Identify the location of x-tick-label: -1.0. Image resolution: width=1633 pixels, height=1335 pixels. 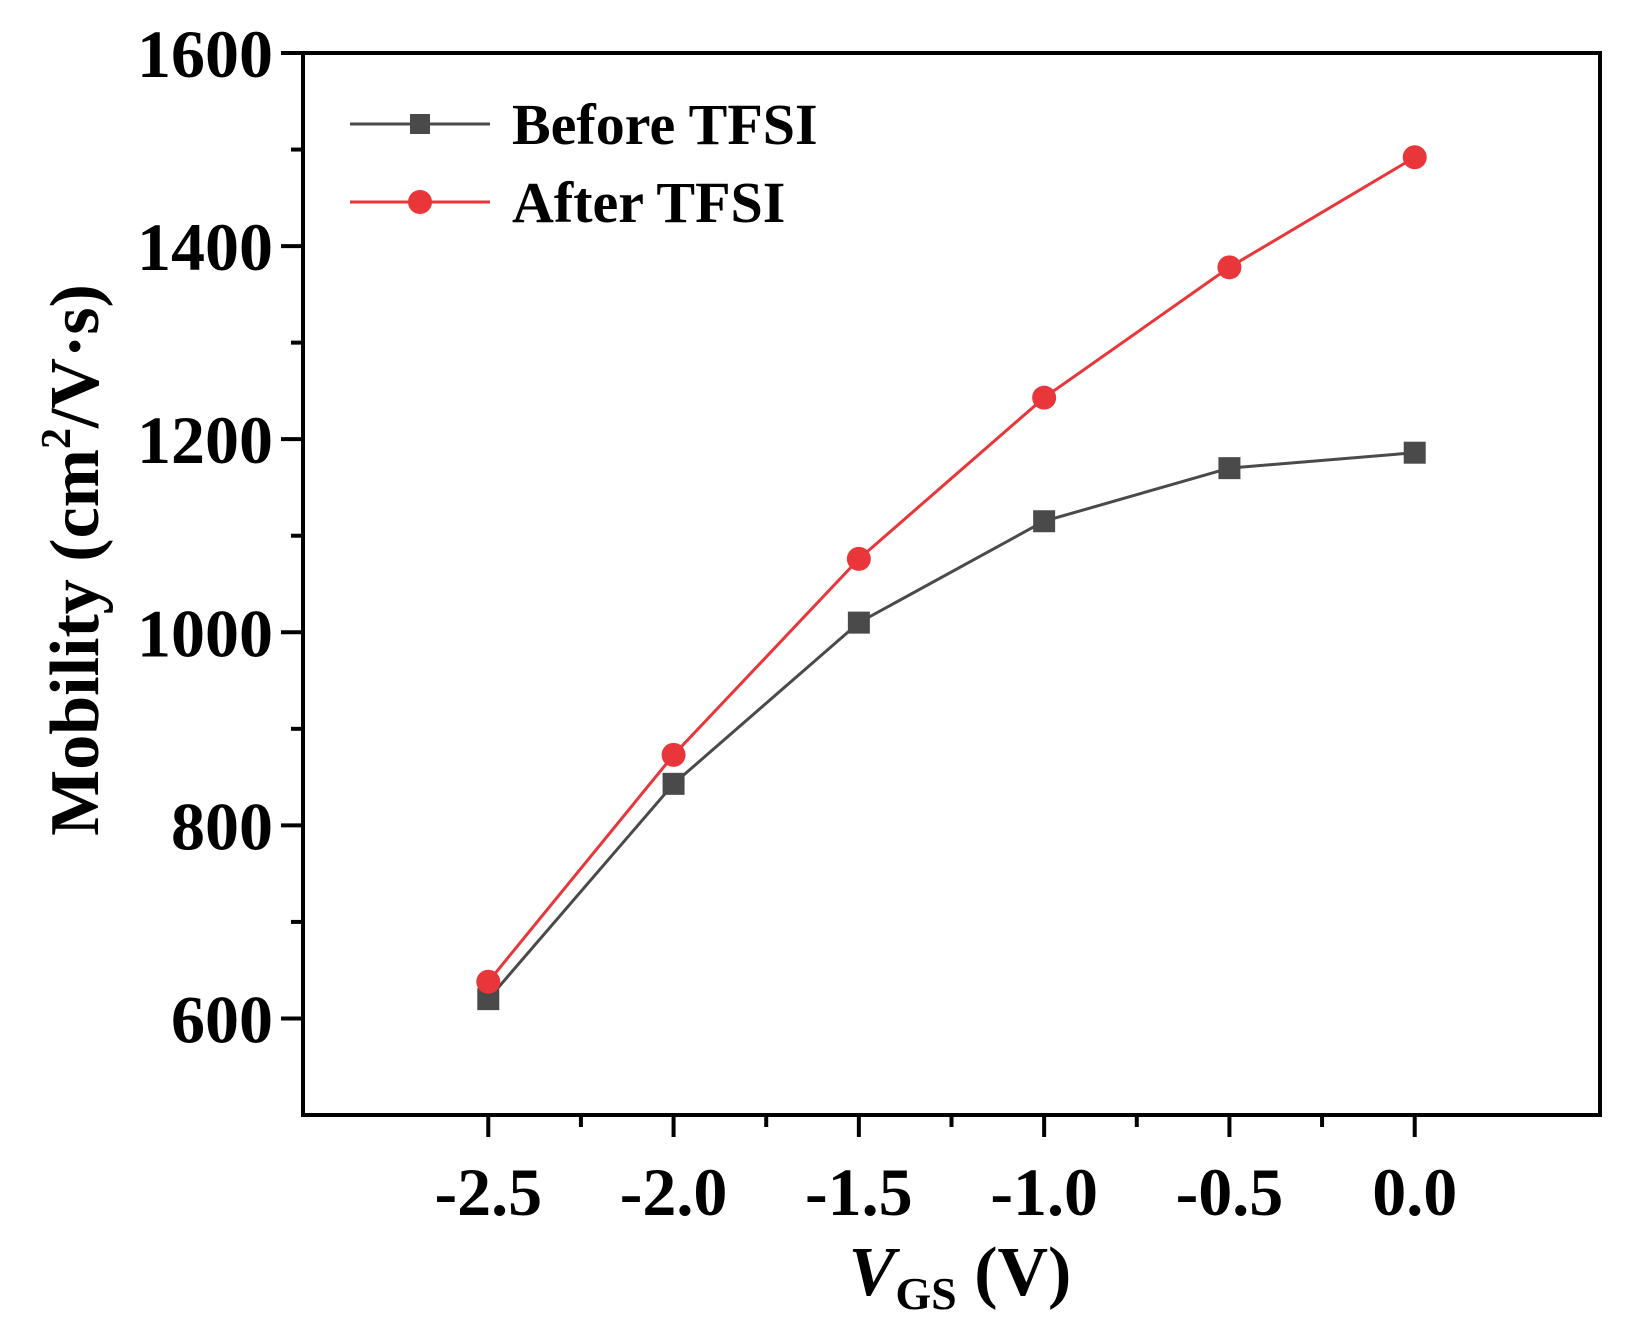
(1044, 1192).